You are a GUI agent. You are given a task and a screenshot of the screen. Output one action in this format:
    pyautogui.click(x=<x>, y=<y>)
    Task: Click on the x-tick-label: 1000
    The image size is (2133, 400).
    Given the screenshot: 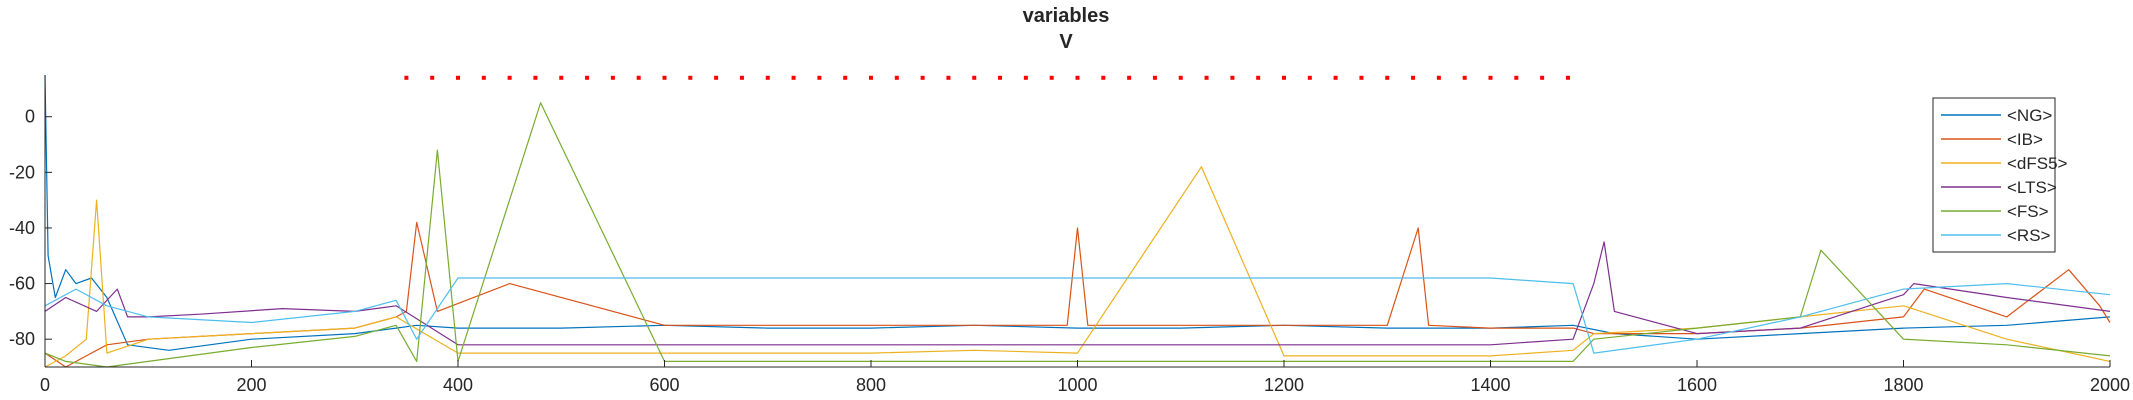 What is the action you would take?
    pyautogui.click(x=1077, y=385)
    